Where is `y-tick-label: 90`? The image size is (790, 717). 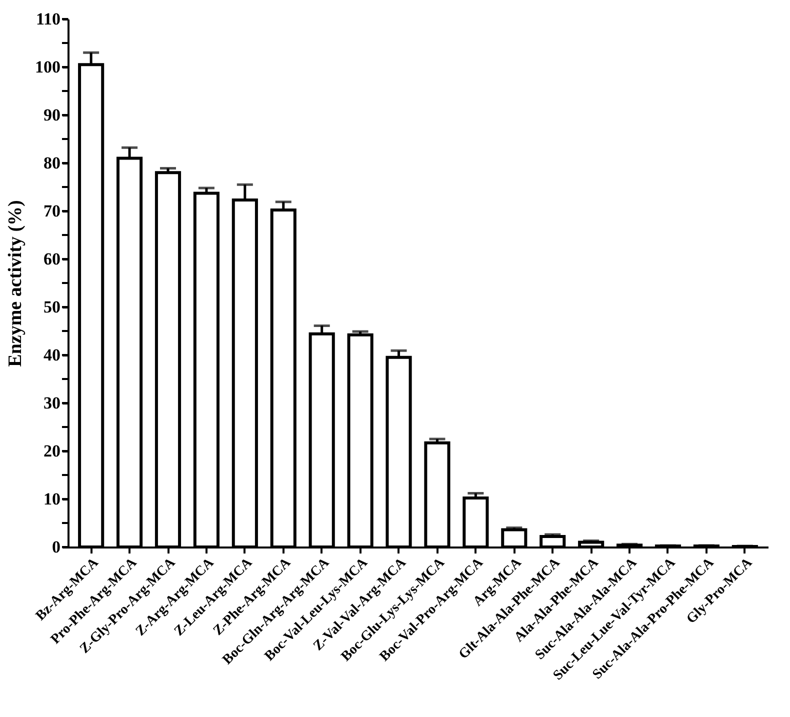 y-tick-label: 90 is located at coordinates (52, 115).